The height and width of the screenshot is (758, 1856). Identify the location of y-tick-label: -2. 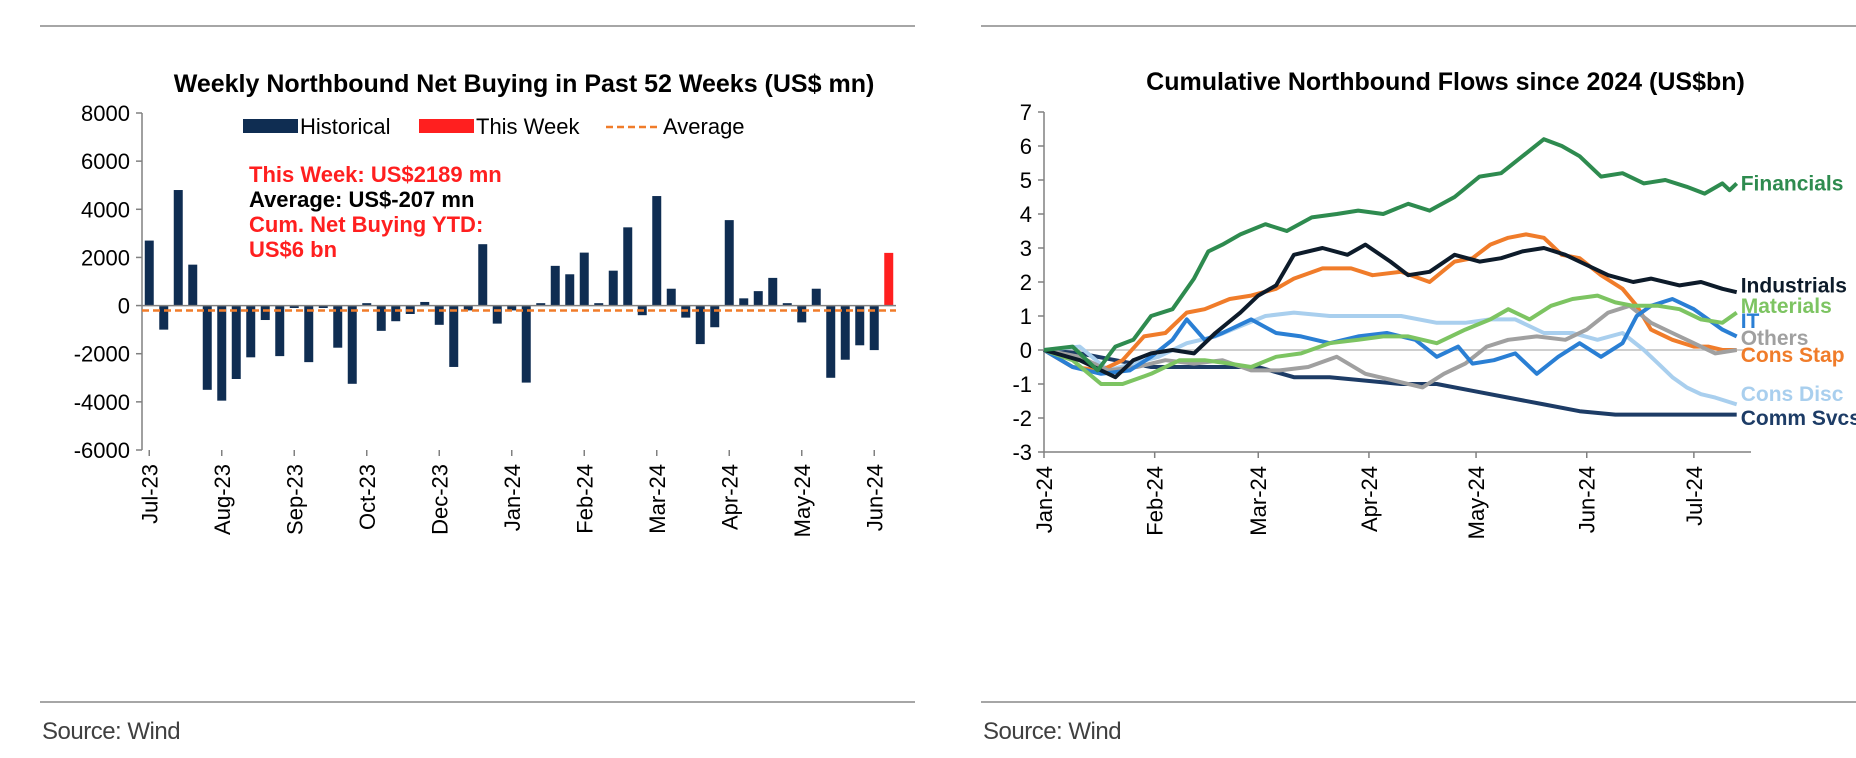
(1022, 418).